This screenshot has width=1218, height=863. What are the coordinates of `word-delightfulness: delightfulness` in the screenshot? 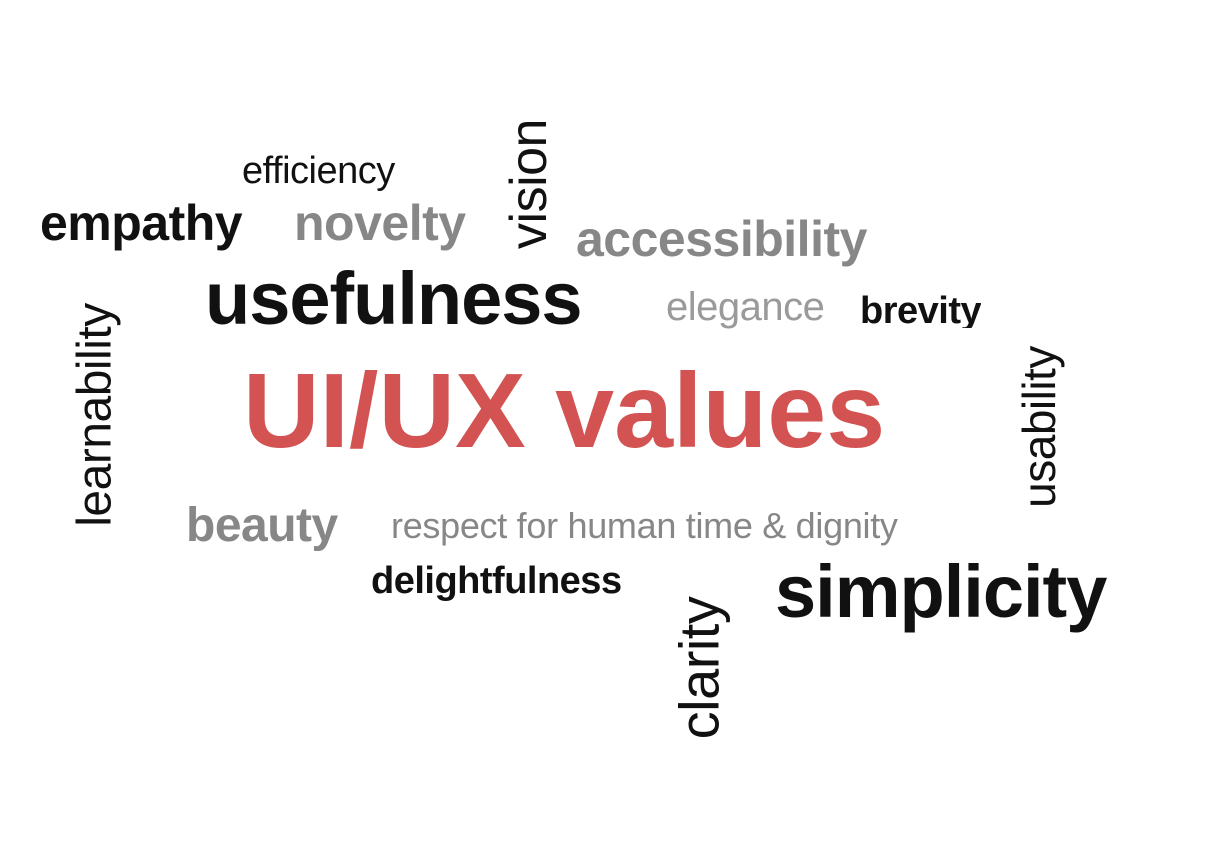 It's located at (496, 581).